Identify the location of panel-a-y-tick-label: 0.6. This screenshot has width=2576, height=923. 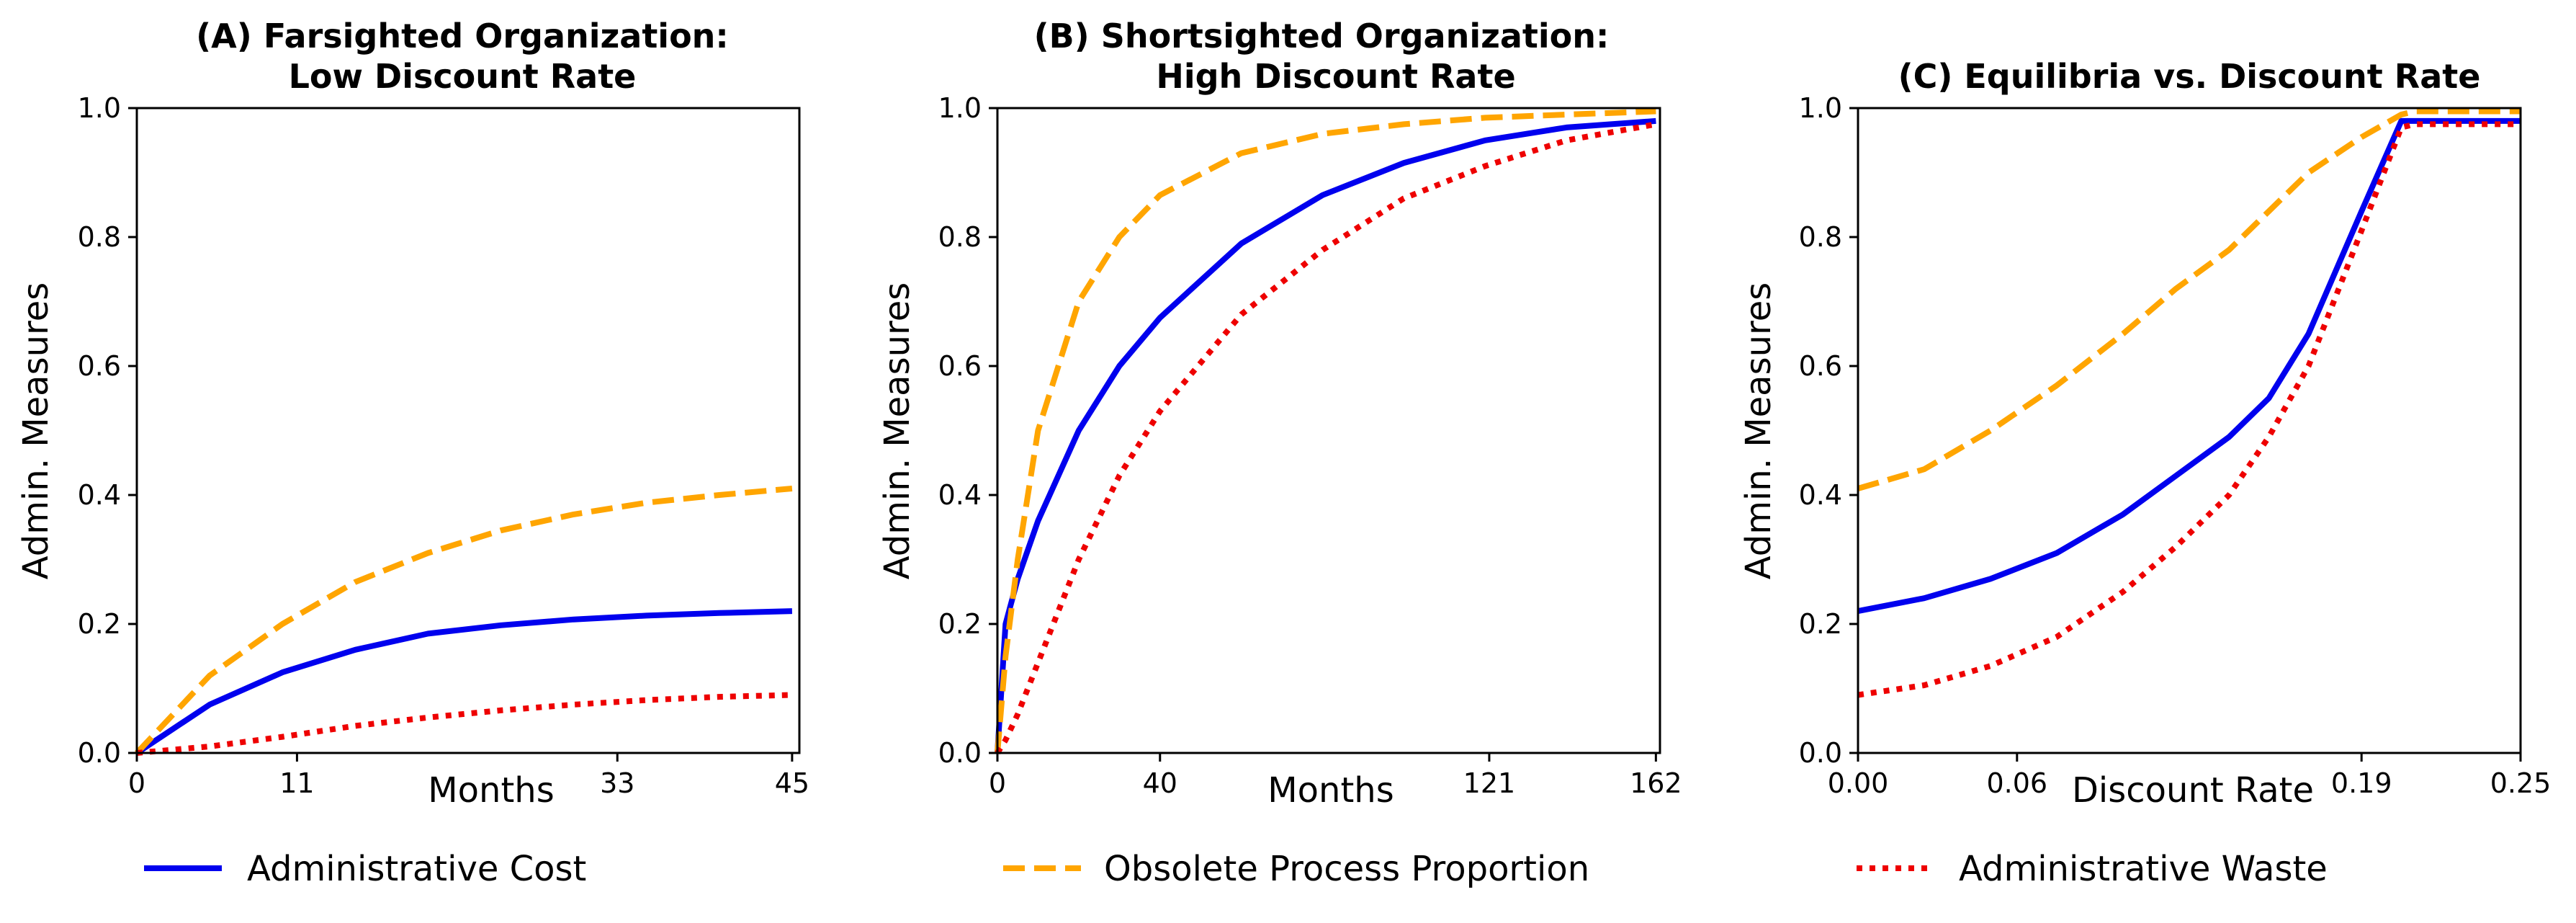
(99, 366).